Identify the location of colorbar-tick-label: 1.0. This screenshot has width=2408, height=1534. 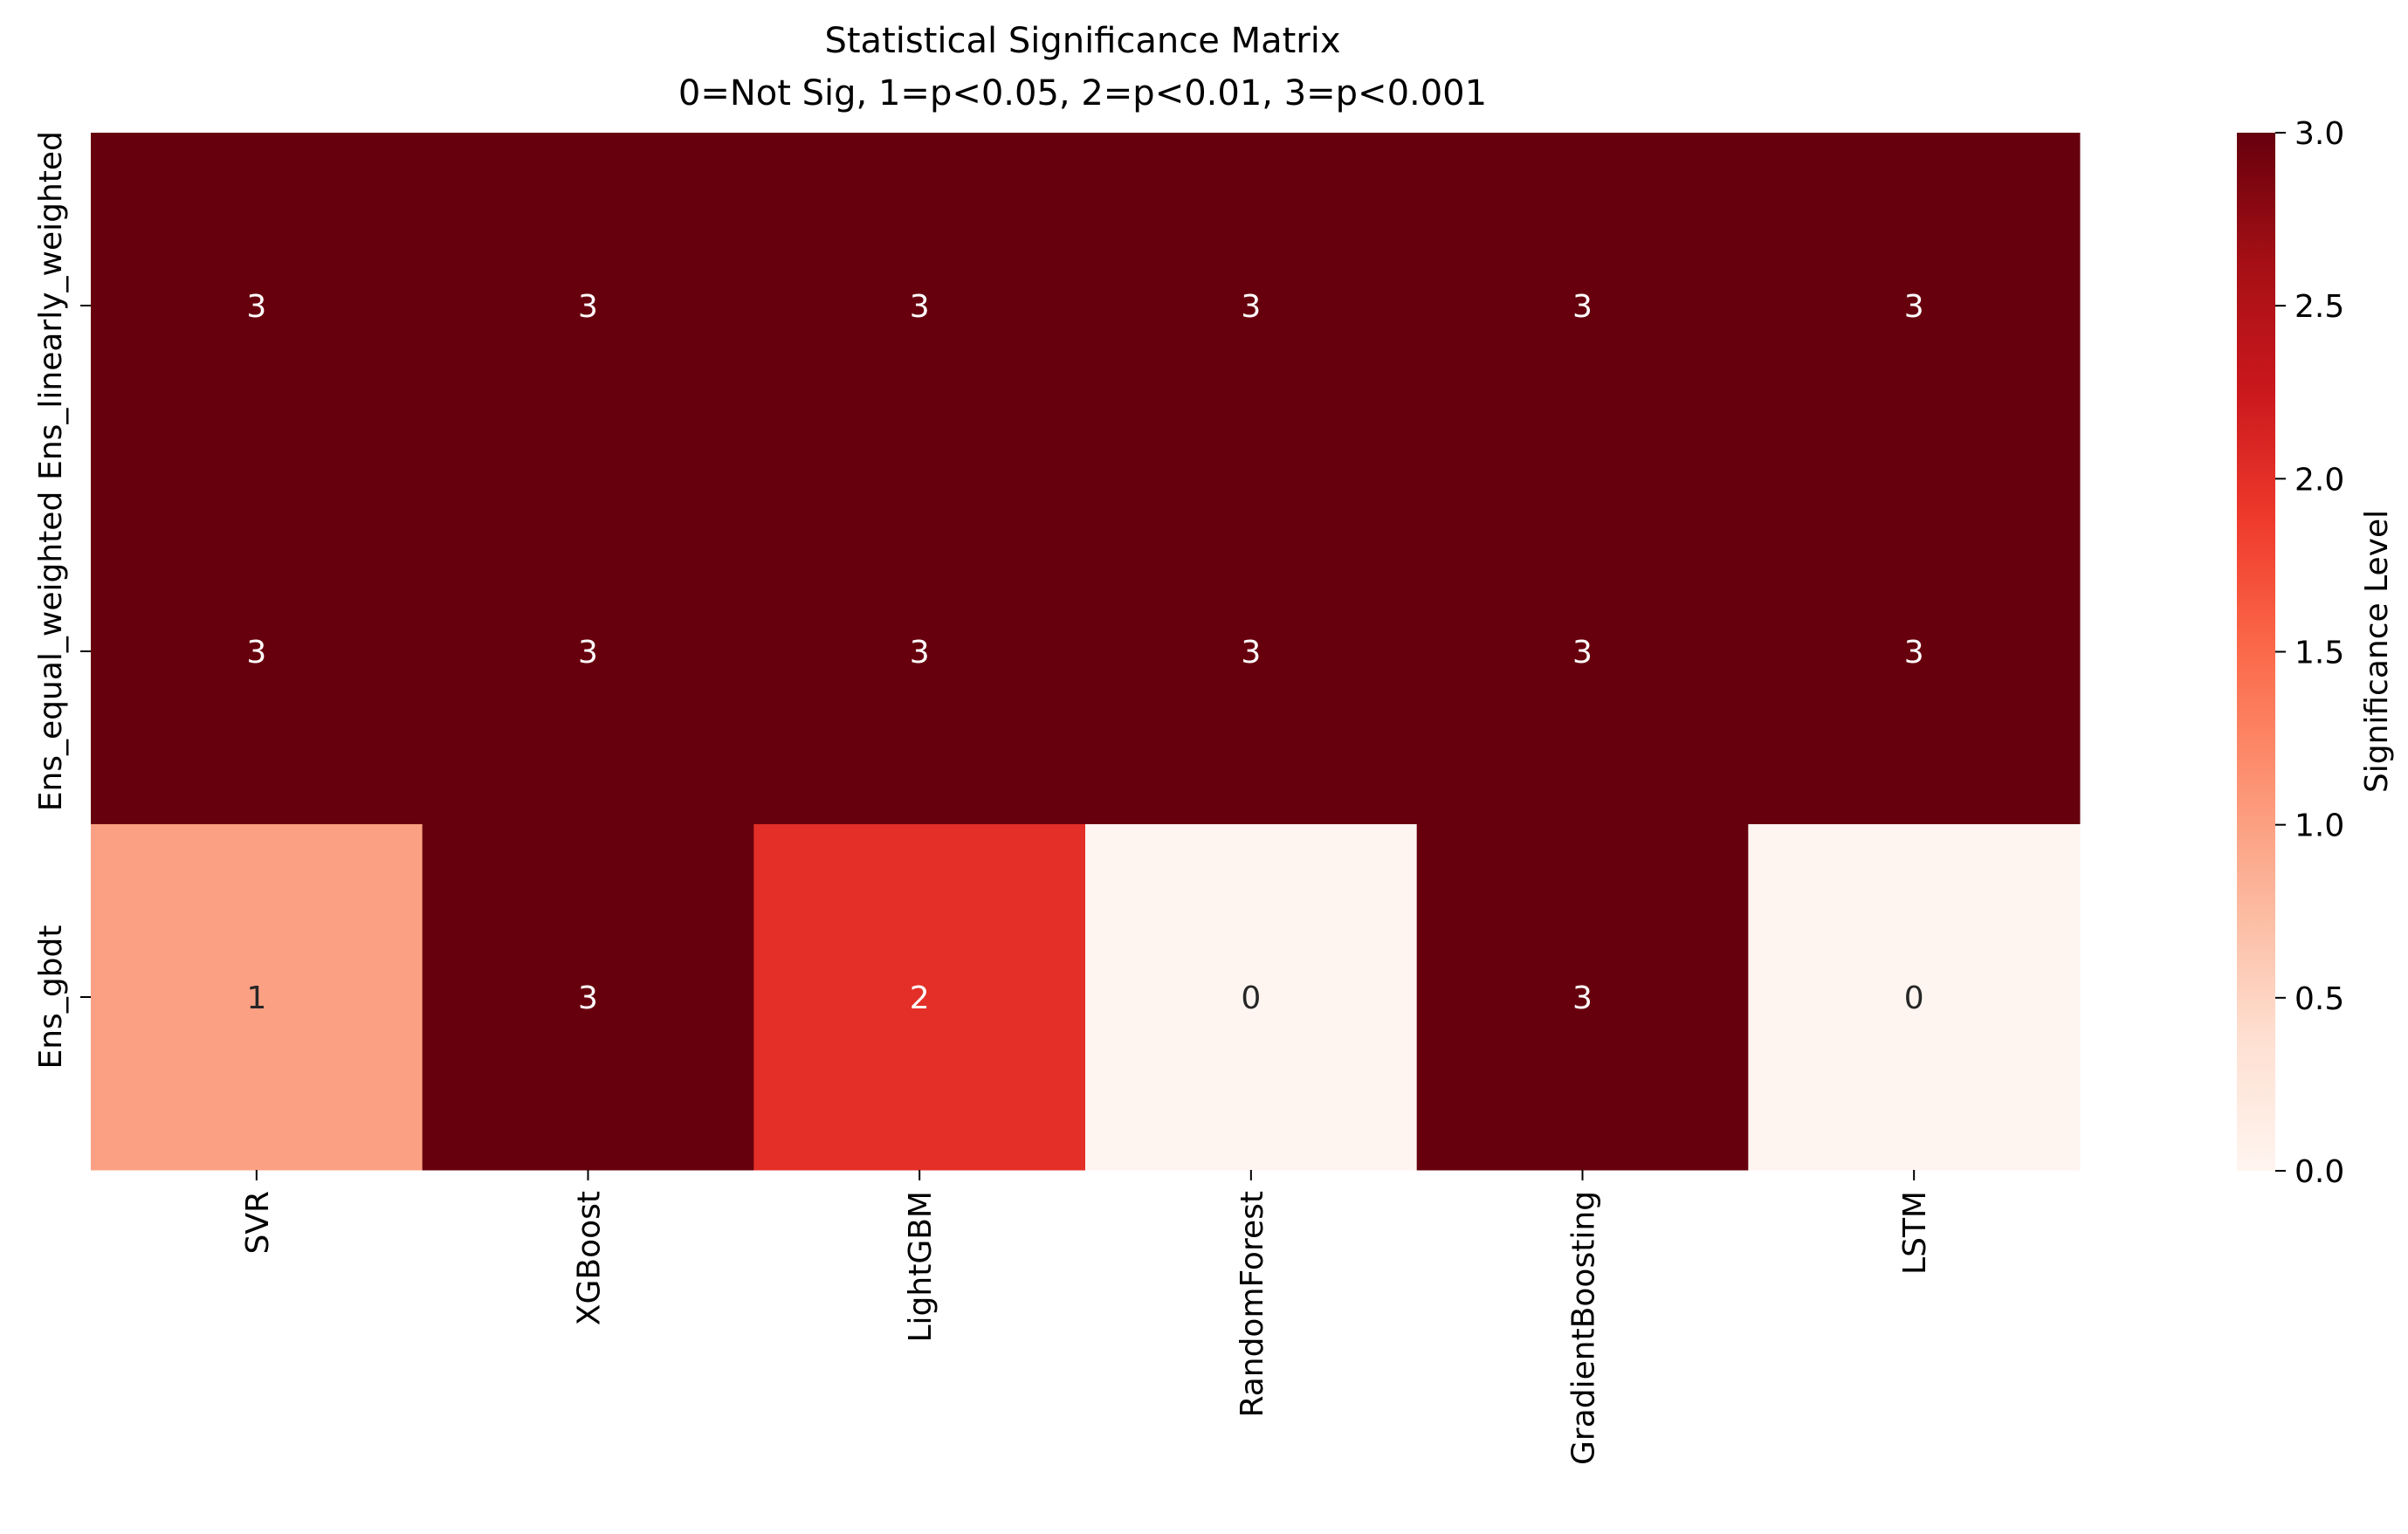
(2319, 826).